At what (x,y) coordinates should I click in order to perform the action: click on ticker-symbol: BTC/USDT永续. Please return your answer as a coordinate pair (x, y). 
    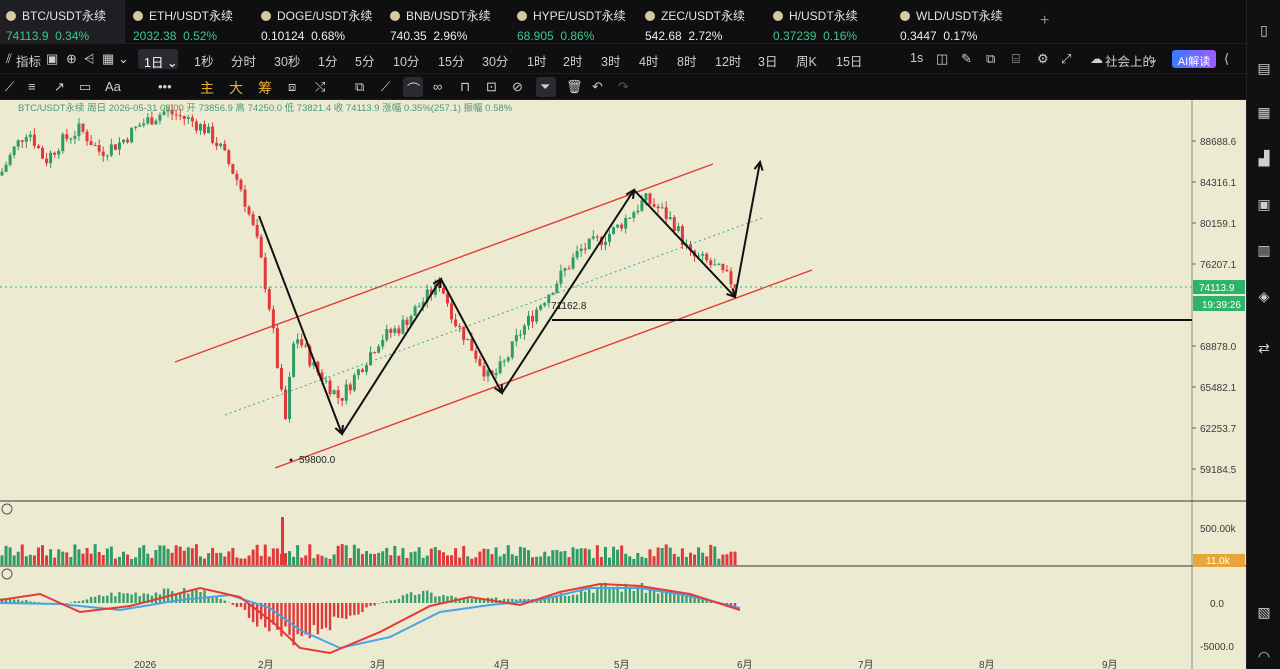
    Looking at the image, I should click on (64, 16).